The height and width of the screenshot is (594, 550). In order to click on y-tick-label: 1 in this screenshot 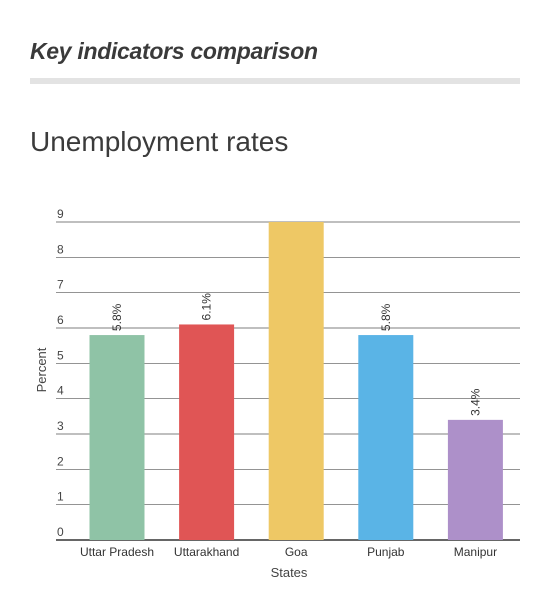, I will do `click(60, 497)`.